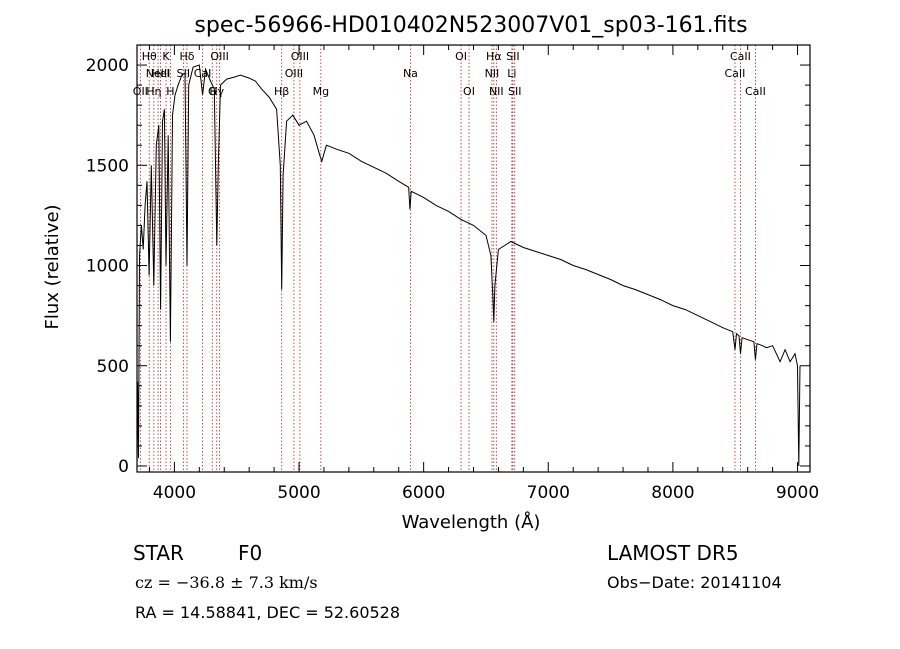 Image resolution: width=900 pixels, height=649 pixels. I want to click on spectral-line-label: Na, so click(410, 73).